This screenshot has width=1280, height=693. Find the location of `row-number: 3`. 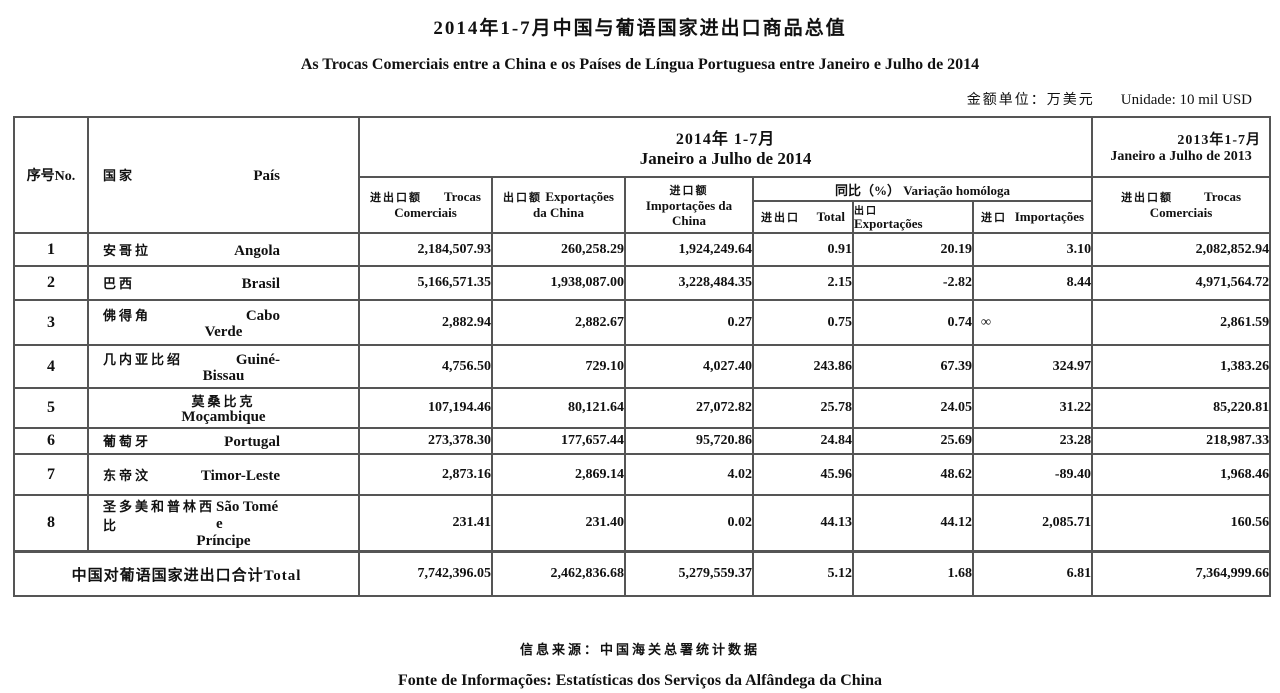

row-number: 3 is located at coordinates (51, 322).